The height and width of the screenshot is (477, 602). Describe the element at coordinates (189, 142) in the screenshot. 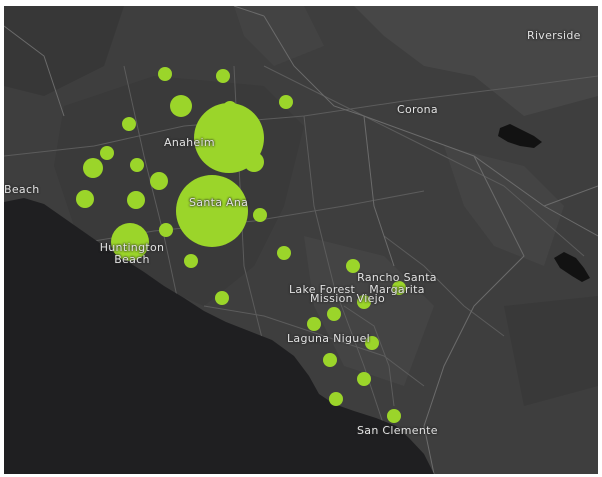

I see `place-label-anaheim: Anaheim` at that location.